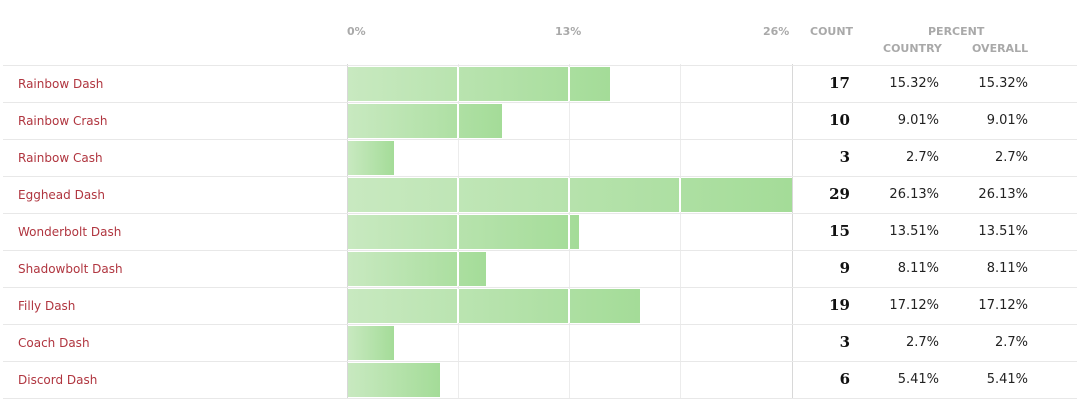  I want to click on row-count: 19, so click(839, 305).